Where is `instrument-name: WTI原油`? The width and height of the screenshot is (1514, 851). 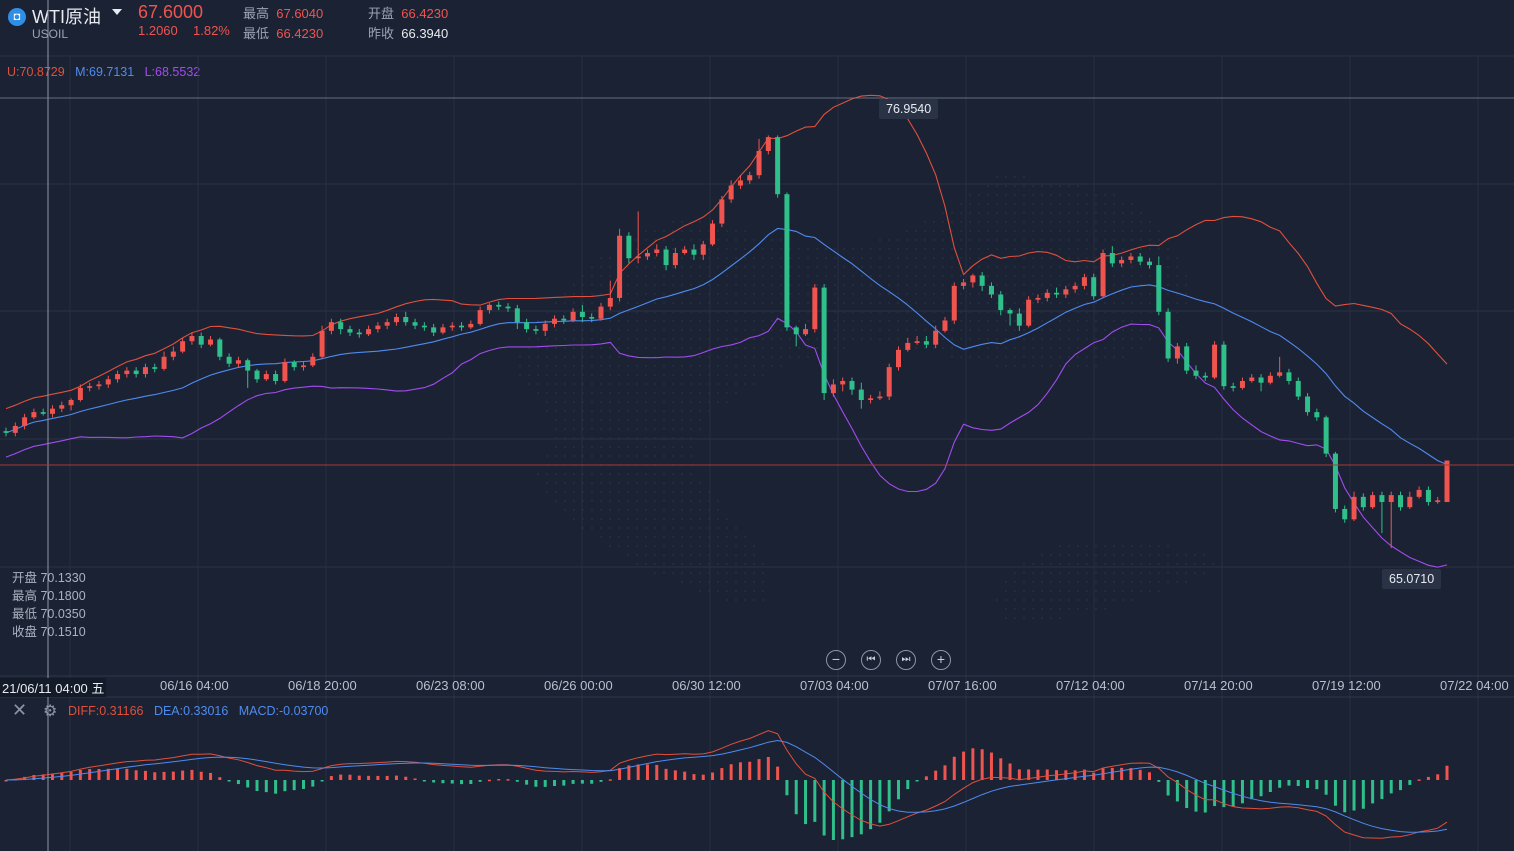
instrument-name: WTI原油 is located at coordinates (66, 17).